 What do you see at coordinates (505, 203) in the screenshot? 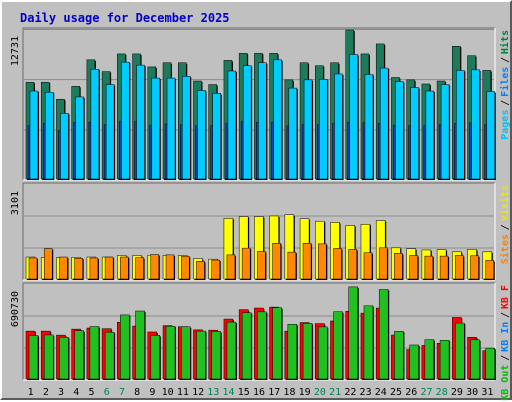
I see `panel-2-legend-visits: Visits` at bounding box center [505, 203].